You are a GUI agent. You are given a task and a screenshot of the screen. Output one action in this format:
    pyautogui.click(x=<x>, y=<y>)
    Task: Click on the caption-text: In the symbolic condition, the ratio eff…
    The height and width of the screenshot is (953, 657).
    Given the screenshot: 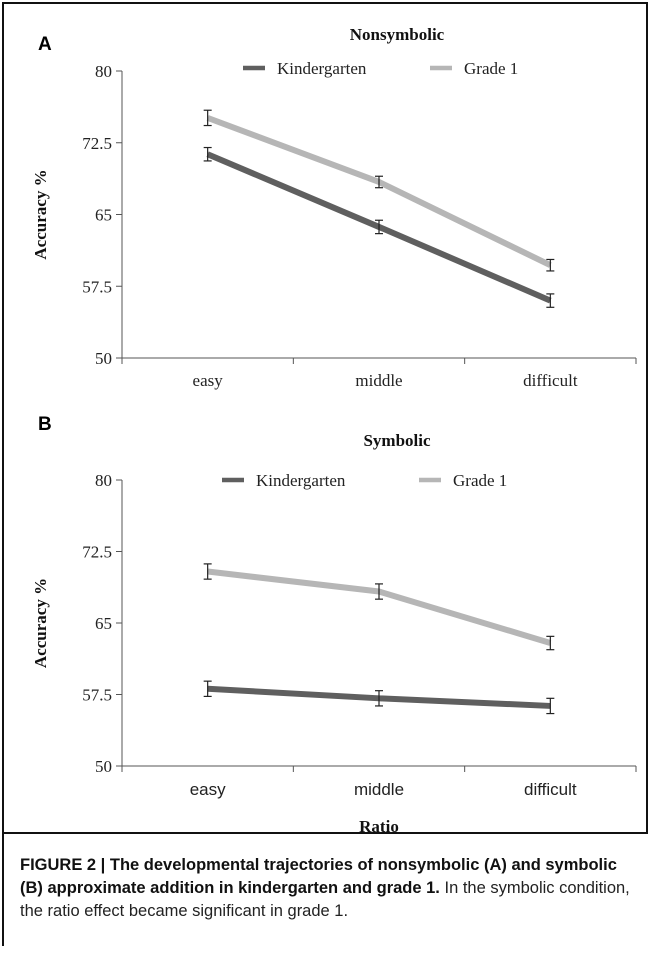 What is the action you would take?
    pyautogui.click(x=325, y=899)
    